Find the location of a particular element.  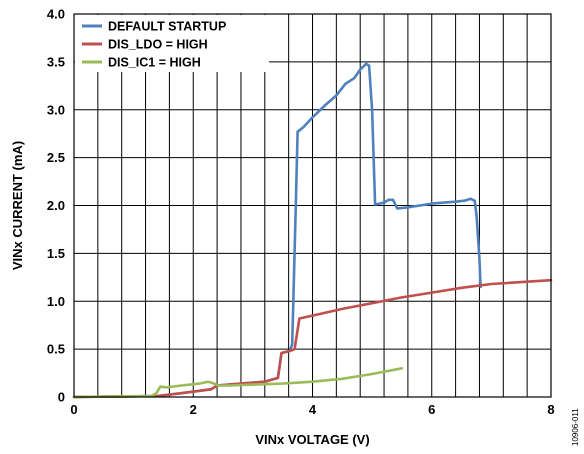

legend-background is located at coordinates (172, 43).